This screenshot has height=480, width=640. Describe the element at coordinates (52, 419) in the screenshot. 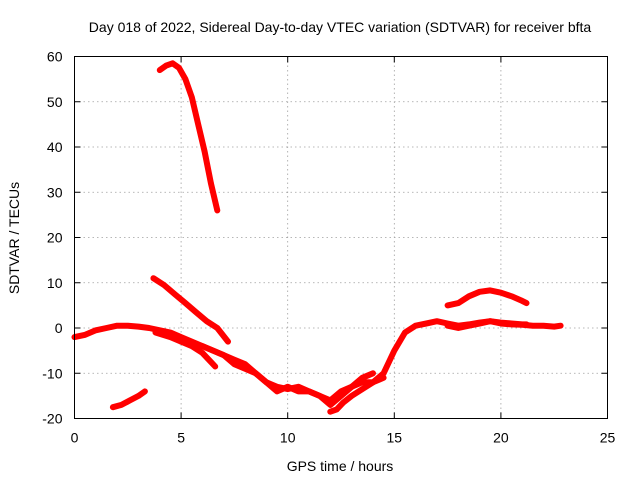

I see `y-tick-label: -20` at that location.